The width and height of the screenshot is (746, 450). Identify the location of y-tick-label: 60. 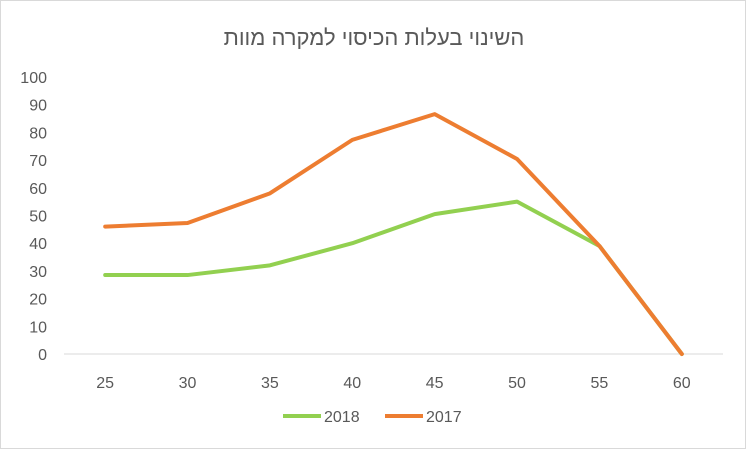
(38, 189).